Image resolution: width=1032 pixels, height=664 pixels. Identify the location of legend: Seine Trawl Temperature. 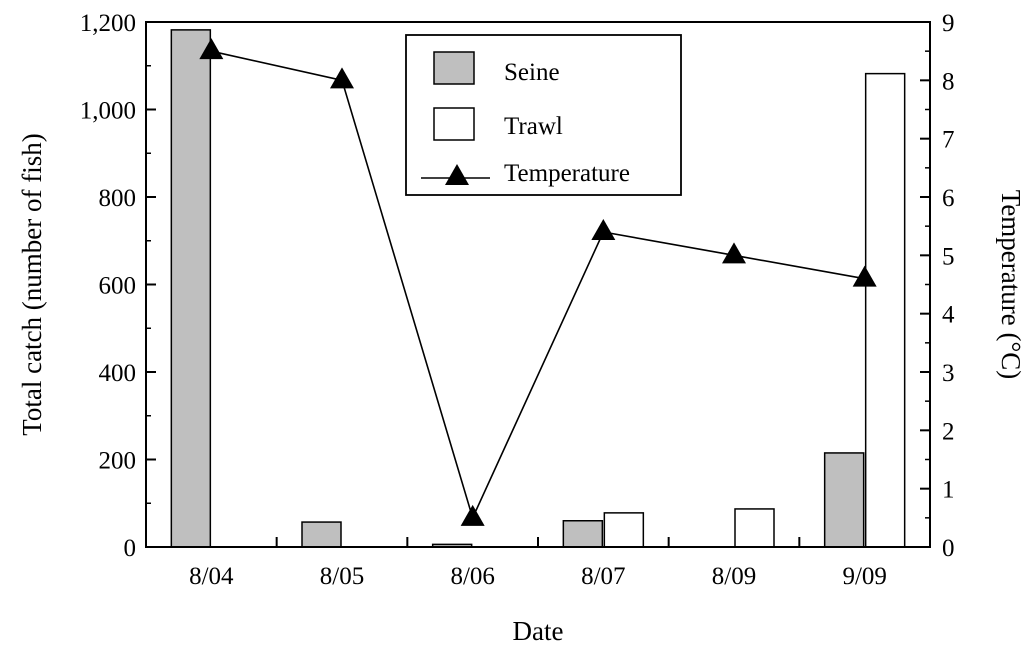
(543, 115).